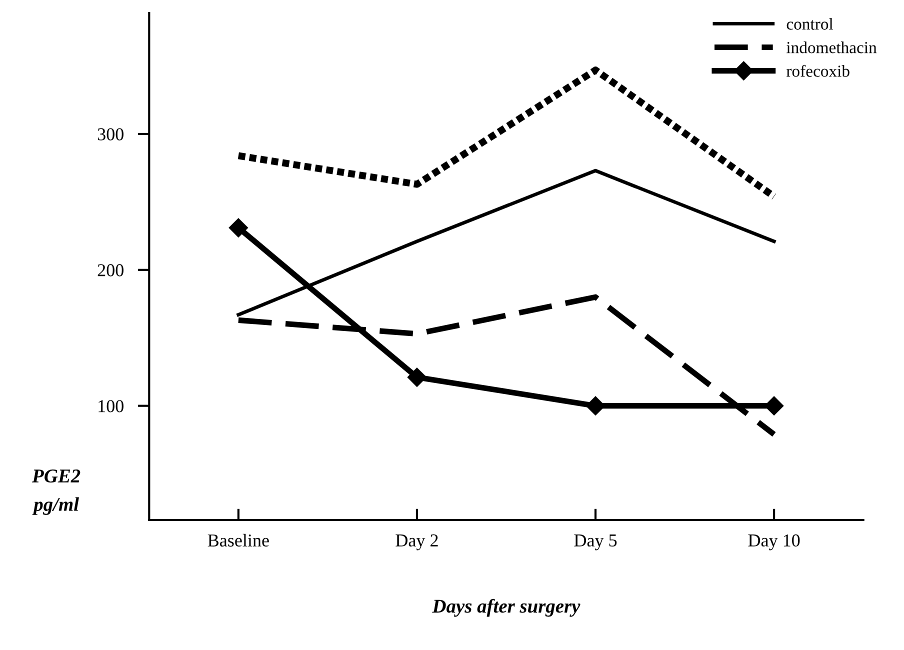 The image size is (904, 650). What do you see at coordinates (818, 70) in the screenshot?
I see `legend-label: rofecoxib` at bounding box center [818, 70].